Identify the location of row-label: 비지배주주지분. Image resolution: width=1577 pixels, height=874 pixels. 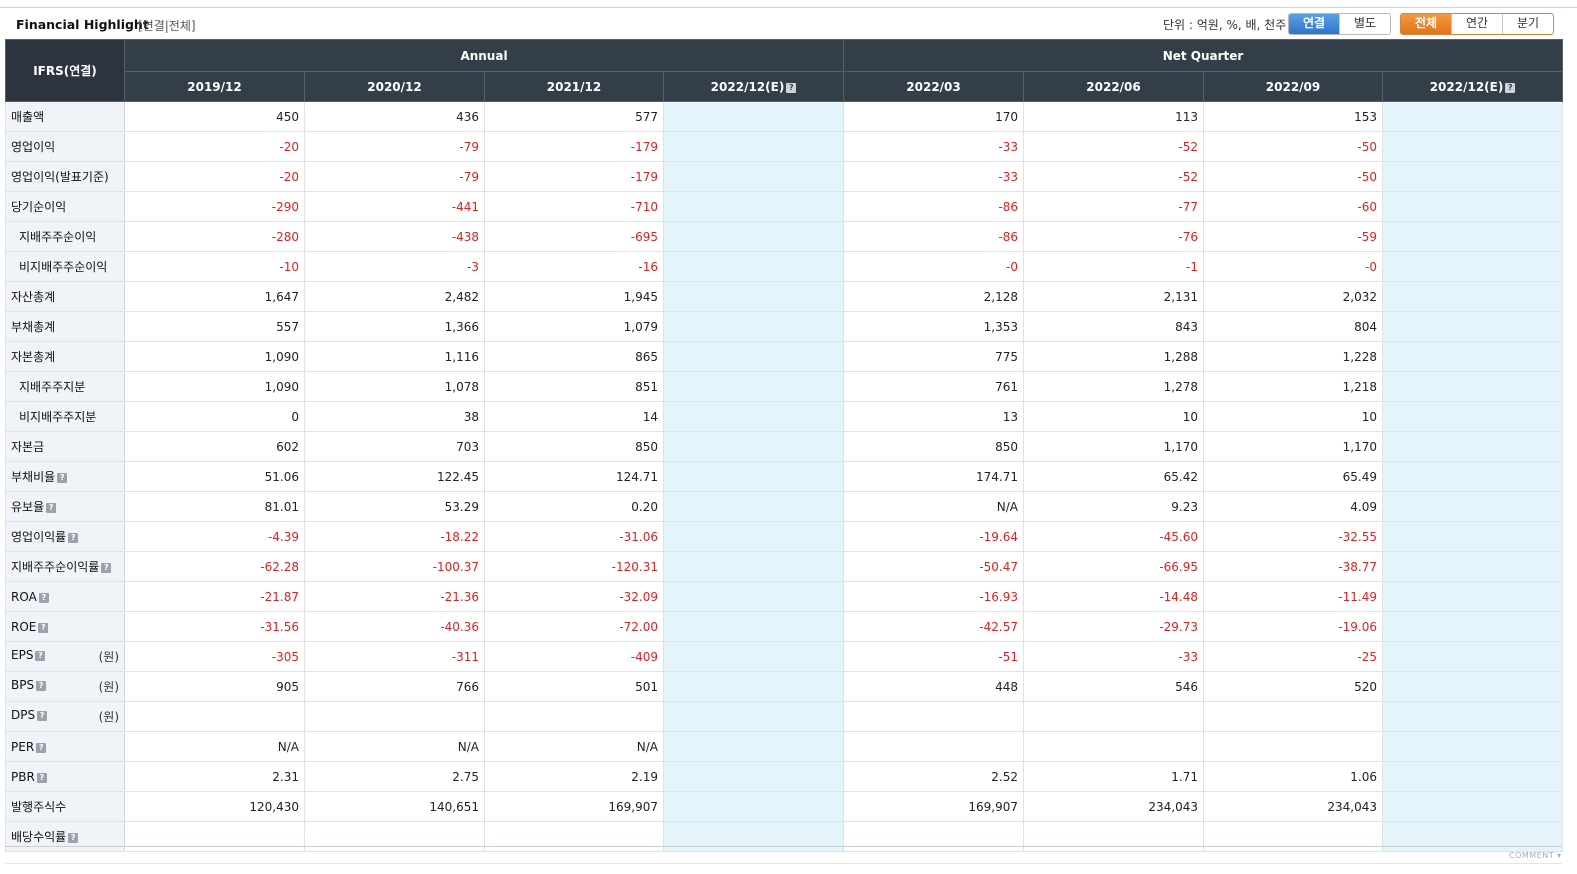
(58, 417).